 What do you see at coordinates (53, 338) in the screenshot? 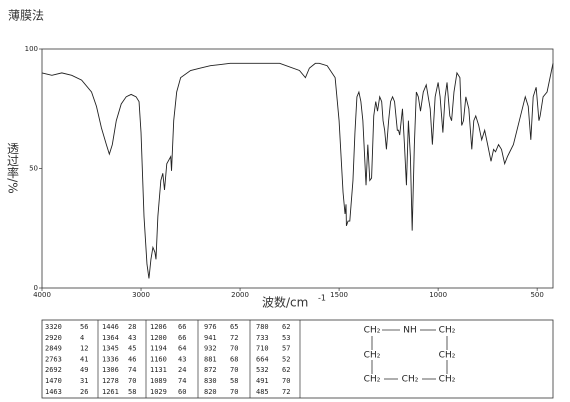
I see `peak-wavenumber: 2920` at bounding box center [53, 338].